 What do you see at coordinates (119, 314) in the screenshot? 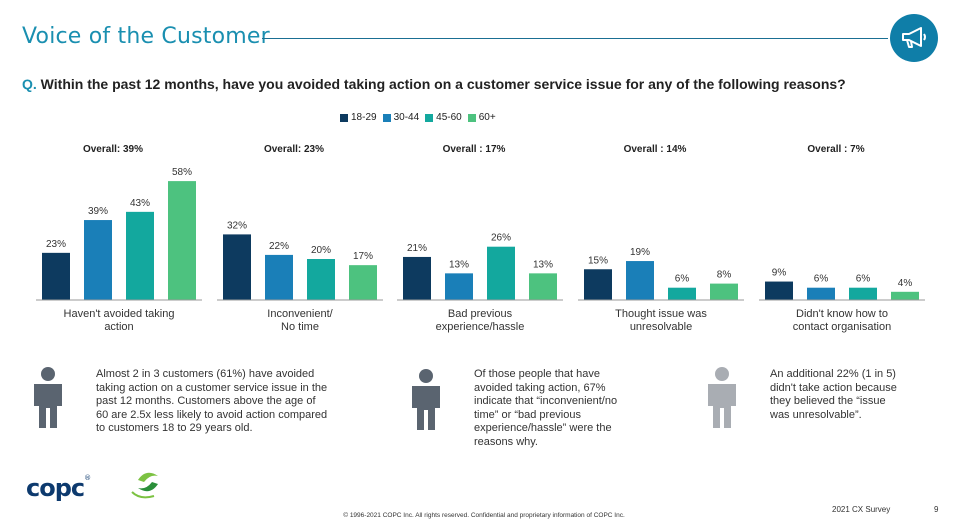
I see `category-label: Haven't avoided taking` at bounding box center [119, 314].